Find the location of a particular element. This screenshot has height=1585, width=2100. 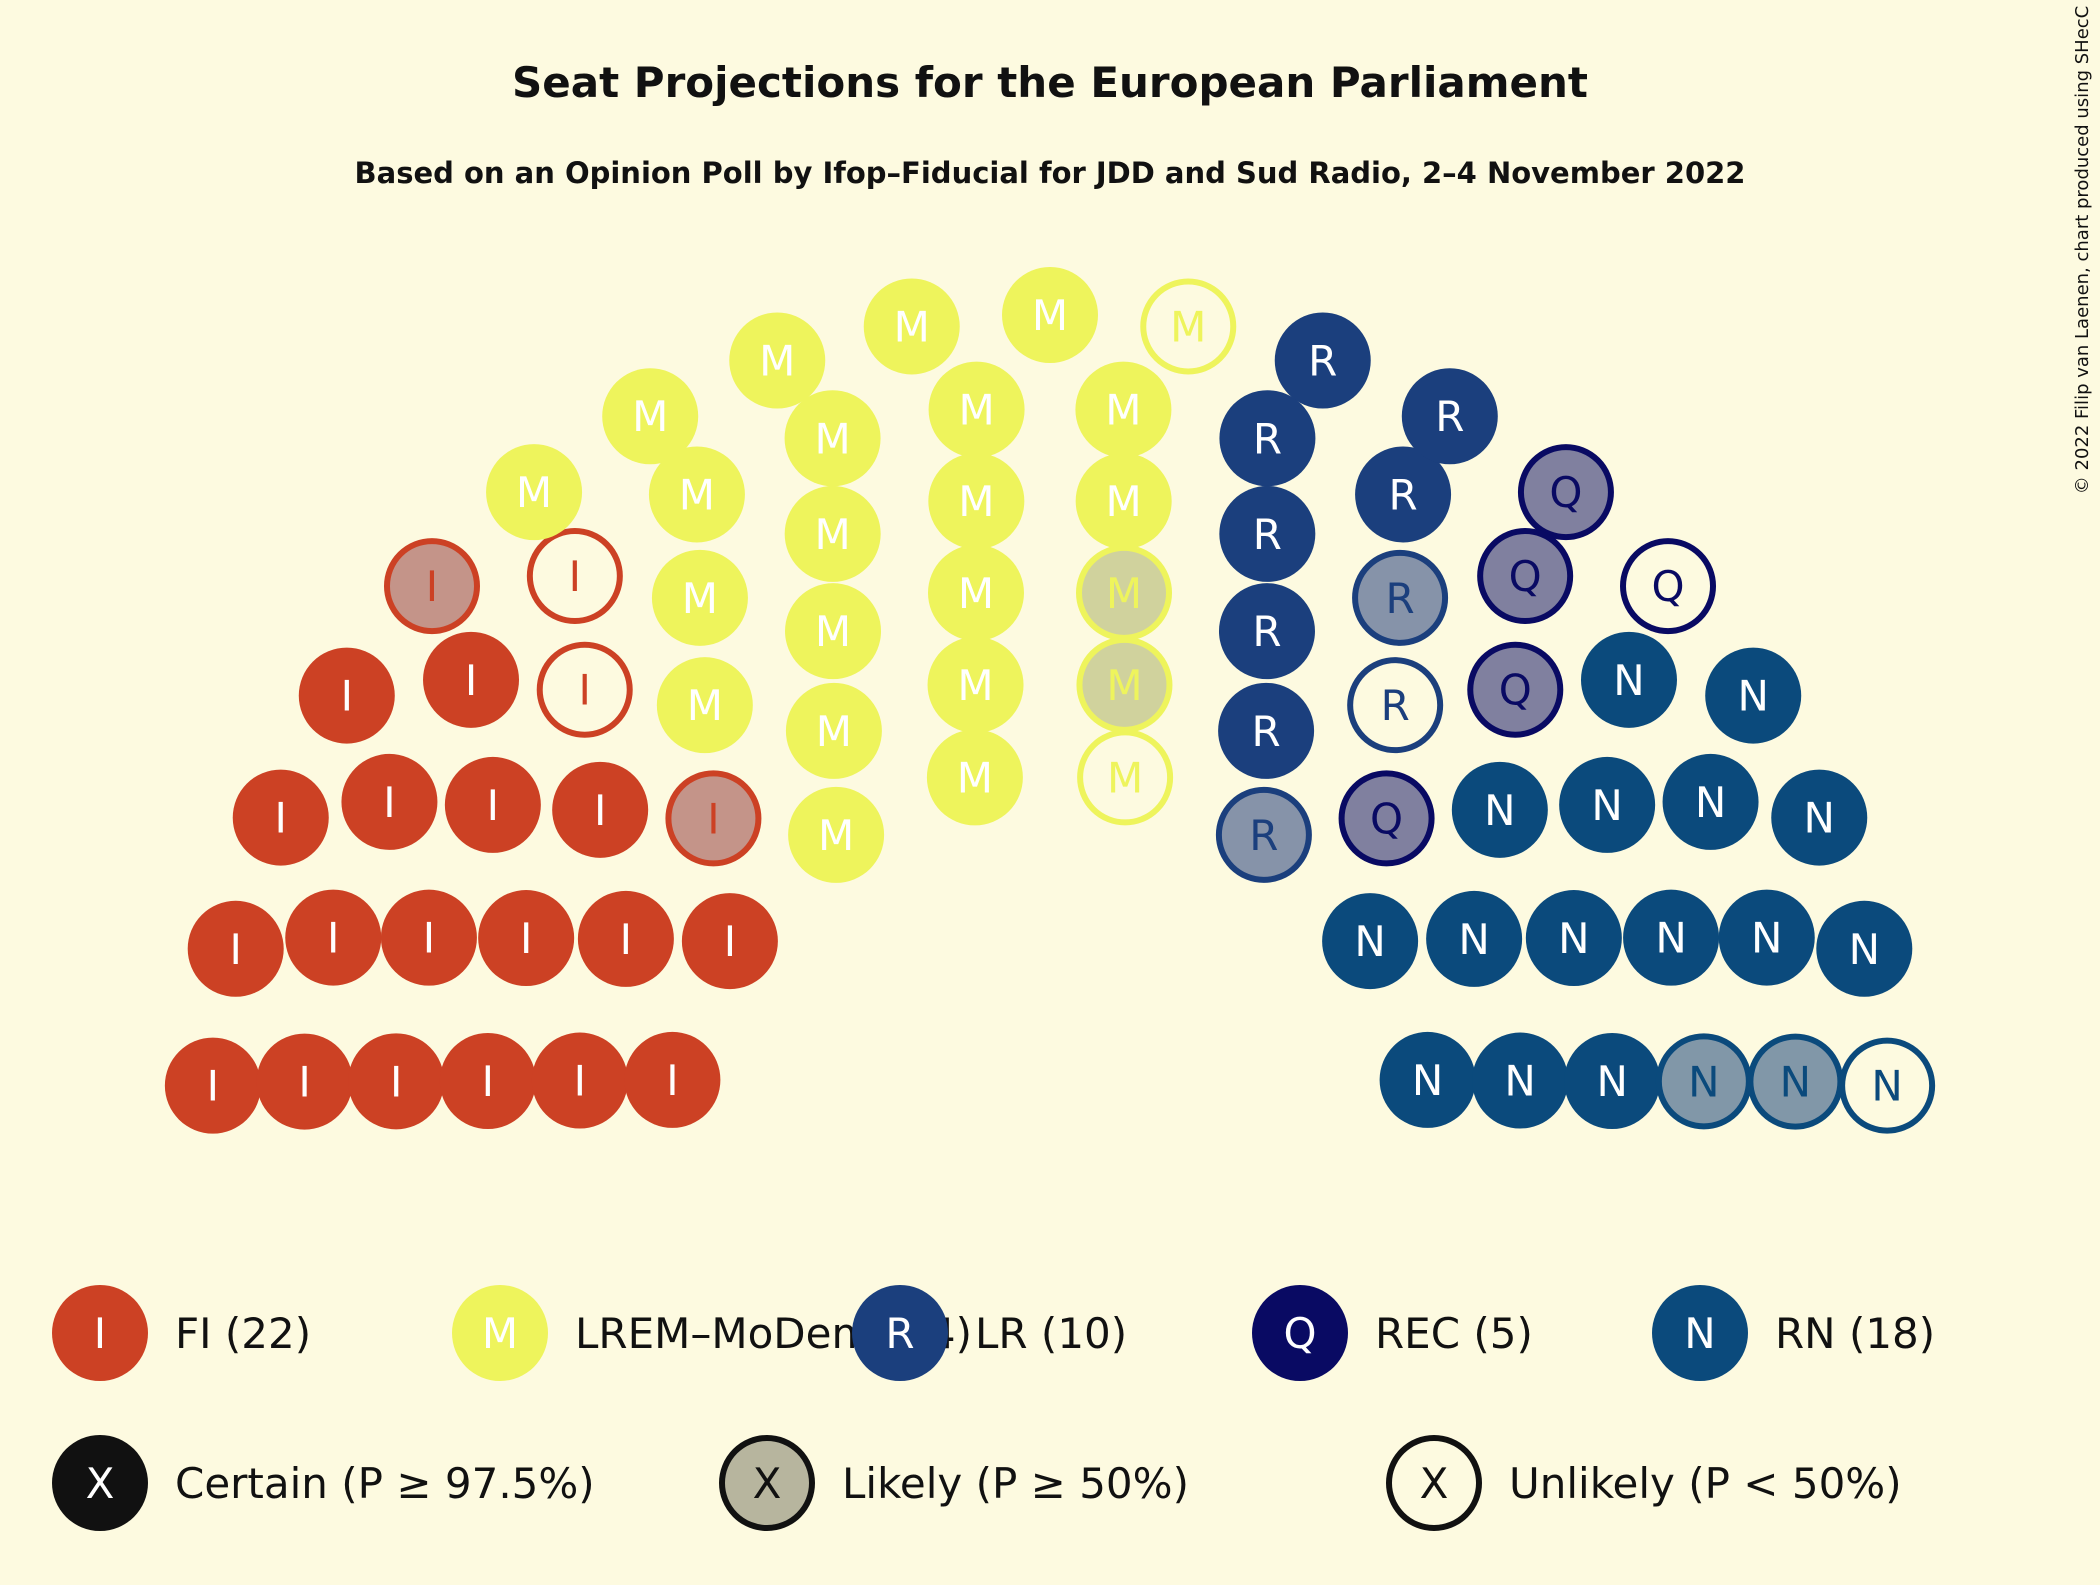

legend-swatch-fi-letter: I is located at coordinates (100, 1333).